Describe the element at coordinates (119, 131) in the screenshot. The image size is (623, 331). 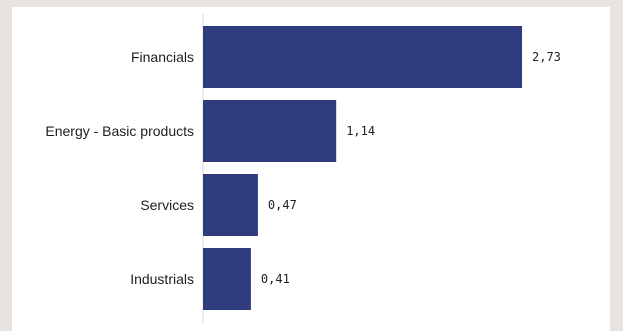
I see `category-label: Energy - Basic products` at that location.